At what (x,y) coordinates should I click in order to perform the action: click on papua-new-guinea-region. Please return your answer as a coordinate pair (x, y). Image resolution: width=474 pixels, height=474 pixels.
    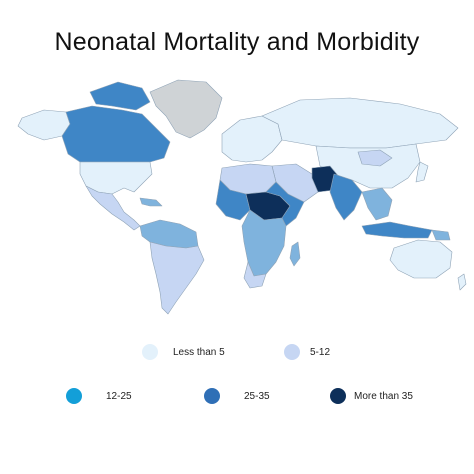
    Looking at the image, I should click on (441, 235).